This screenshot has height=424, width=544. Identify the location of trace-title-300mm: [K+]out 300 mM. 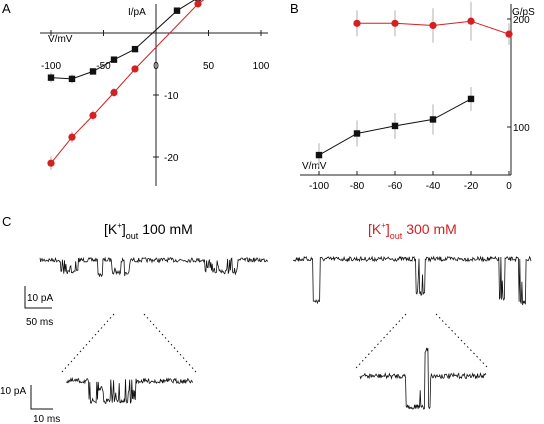
(412, 231).